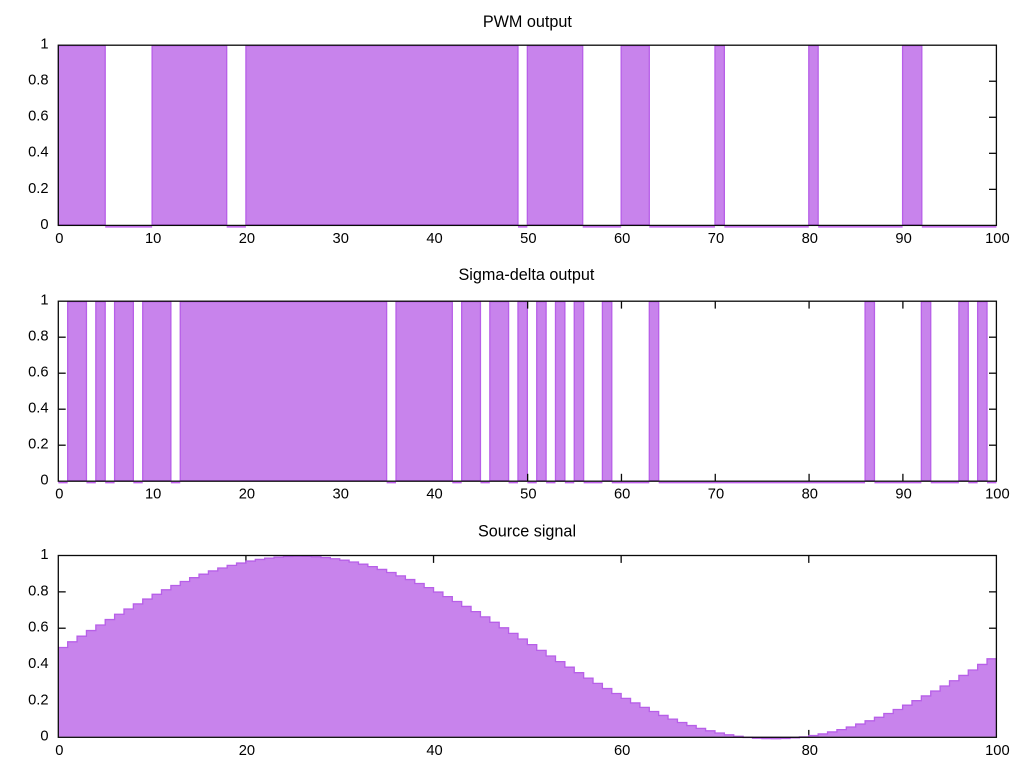 This screenshot has height=768, width=1024. What do you see at coordinates (528, 22) in the screenshot?
I see `svg-text: PWM output` at bounding box center [528, 22].